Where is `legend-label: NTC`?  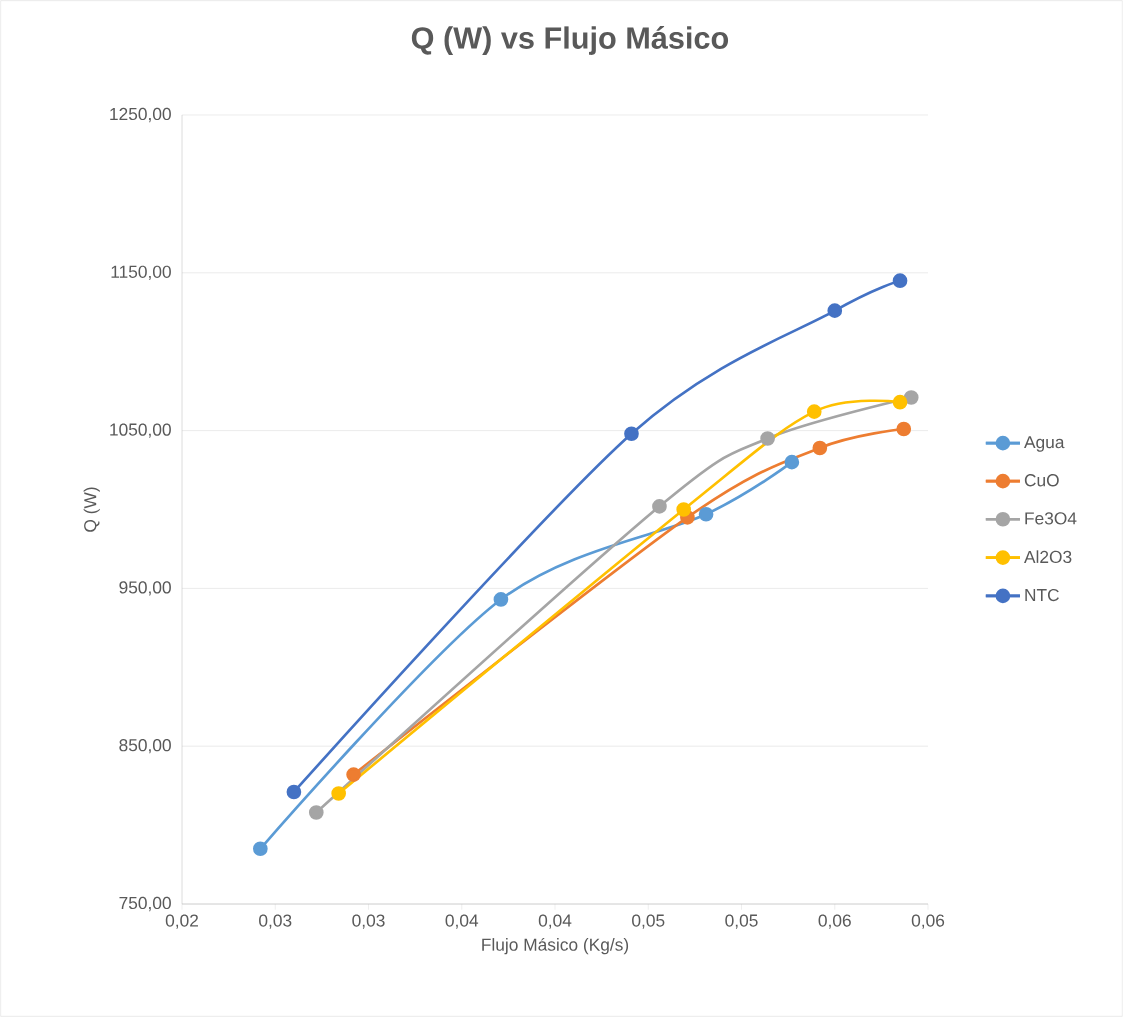 legend-label: NTC is located at coordinates (1042, 595).